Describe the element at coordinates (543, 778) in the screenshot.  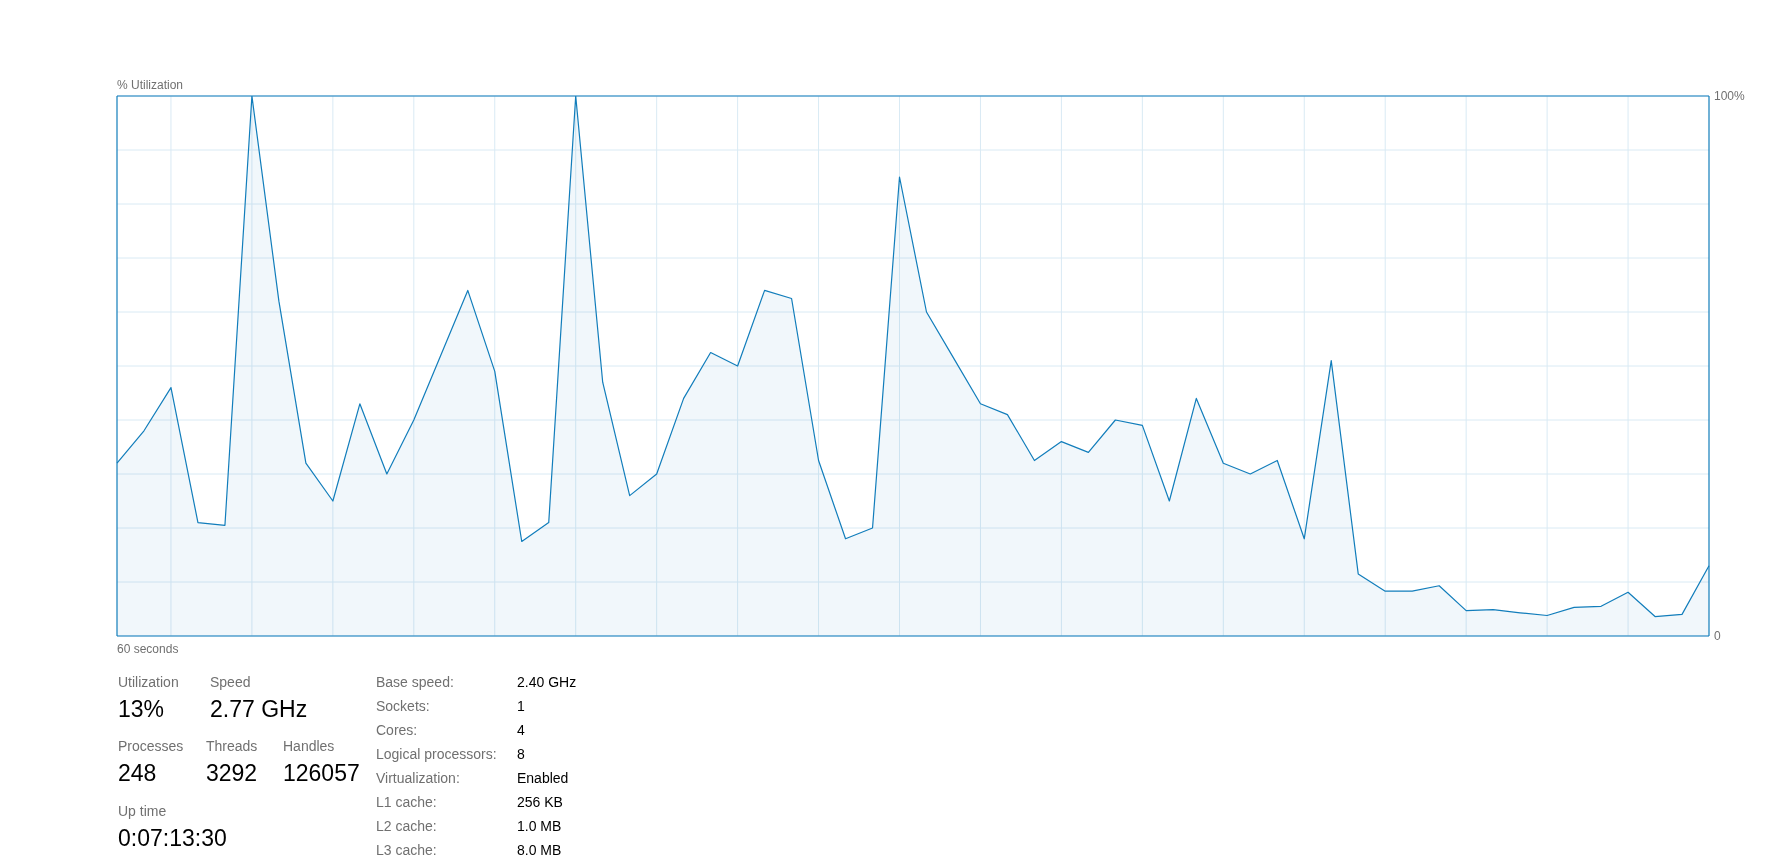
I see `text: Enabled` at that location.